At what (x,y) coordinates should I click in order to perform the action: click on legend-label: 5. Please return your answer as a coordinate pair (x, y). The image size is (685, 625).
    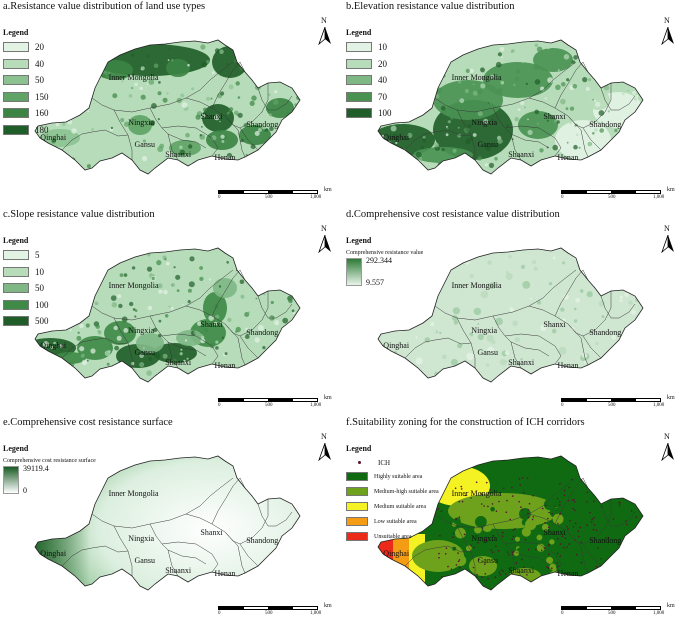
    Looking at the image, I should click on (37, 255).